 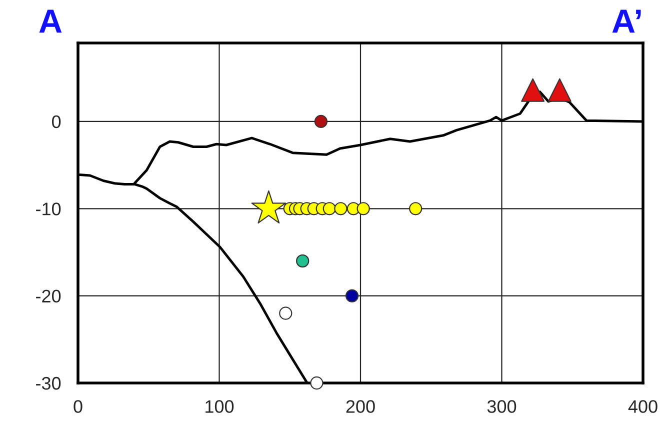 I want to click on x-tick-label: 300, so click(x=501, y=406).